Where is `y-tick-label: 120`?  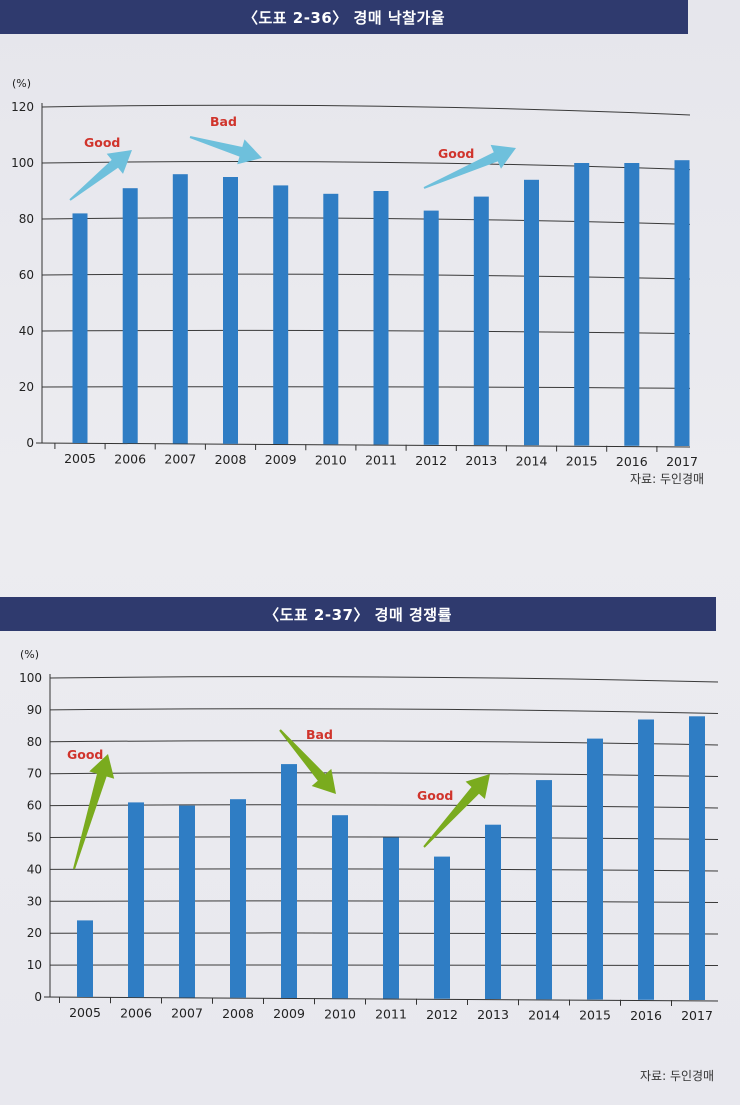 y-tick-label: 120 is located at coordinates (22, 107).